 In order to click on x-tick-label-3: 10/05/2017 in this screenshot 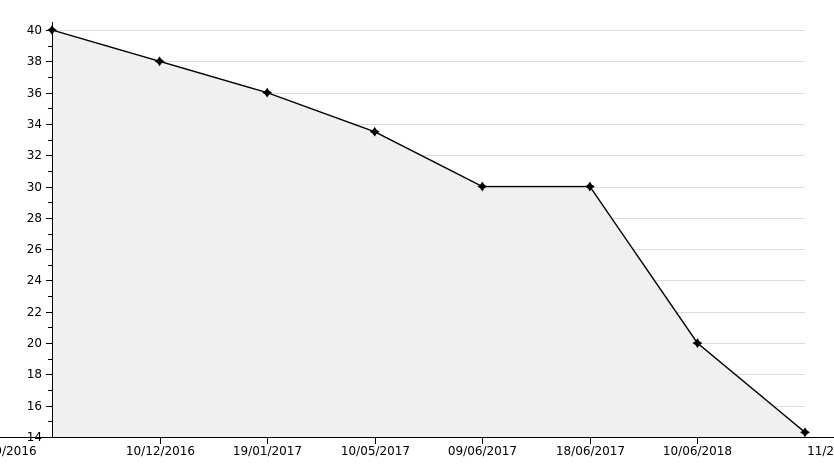, I will do `click(375, 451)`.